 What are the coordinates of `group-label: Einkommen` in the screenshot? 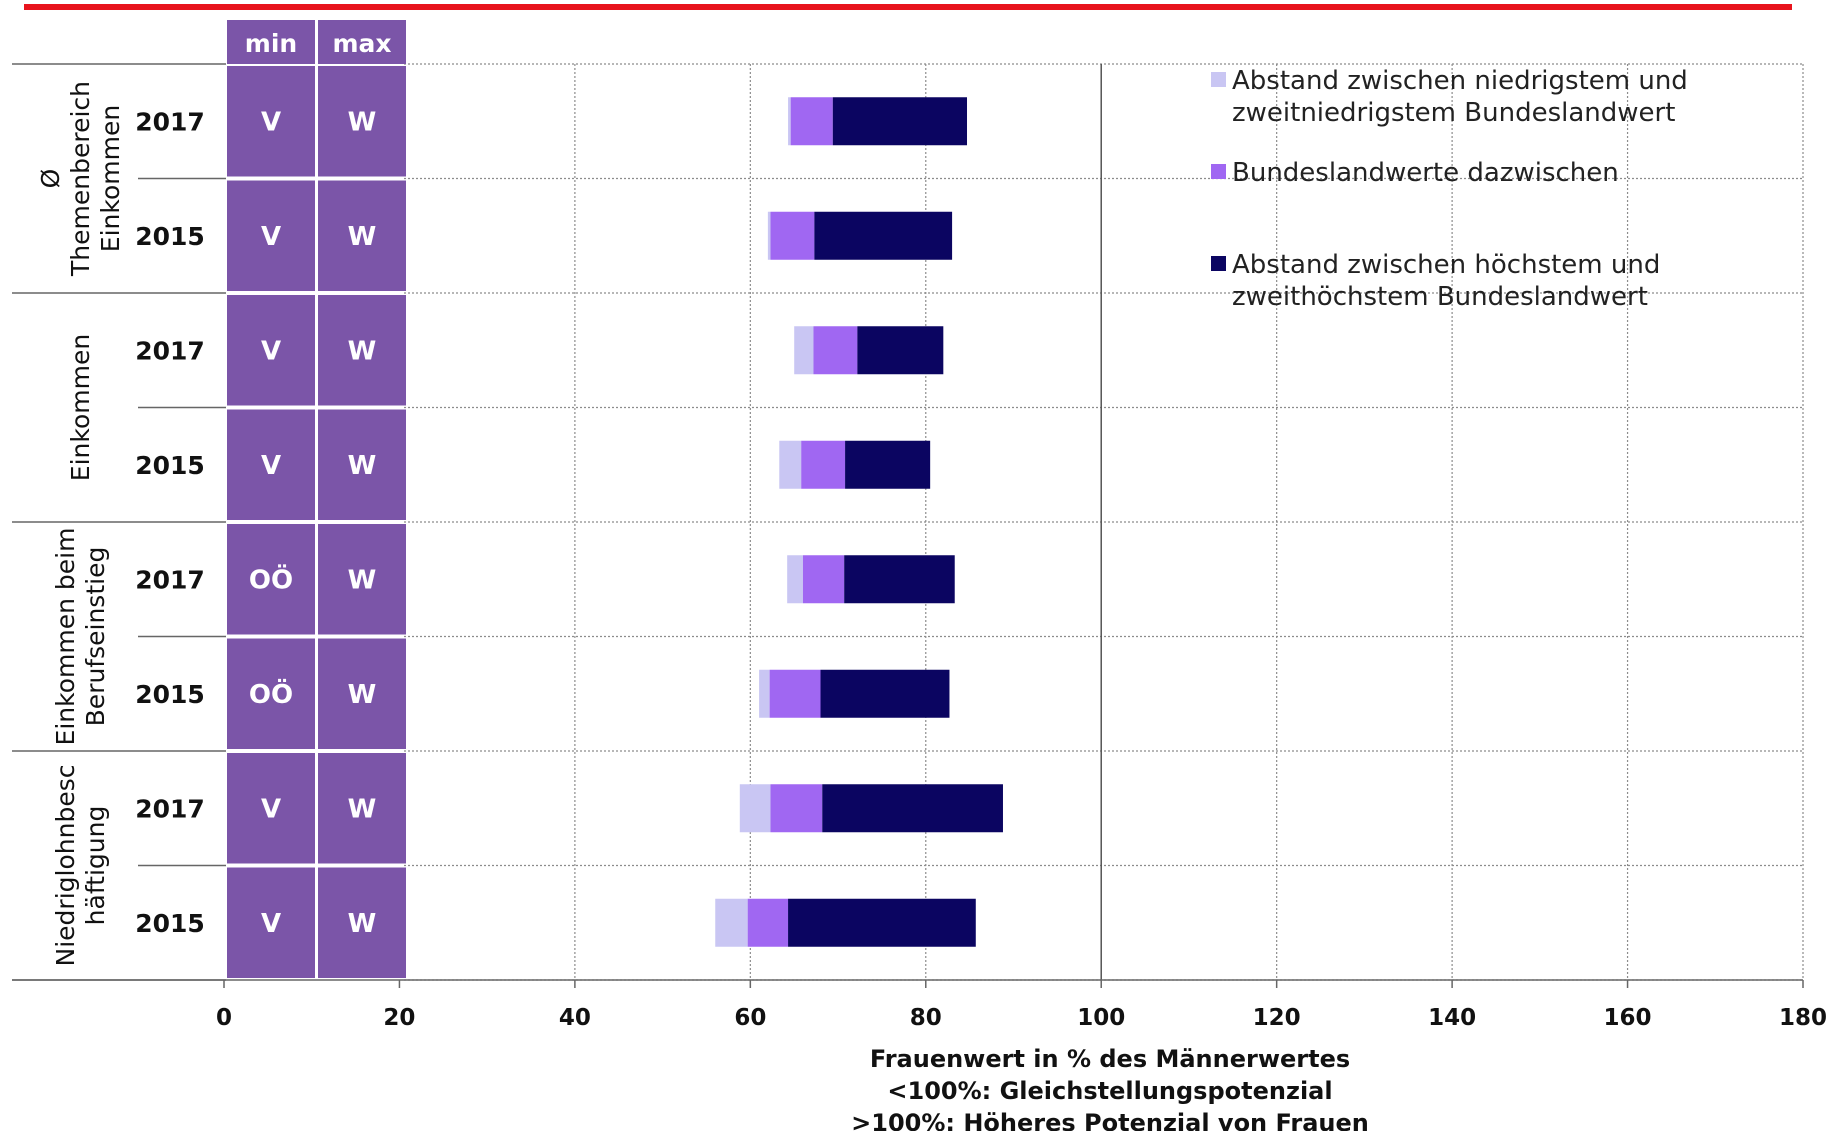 It's located at (80, 407).